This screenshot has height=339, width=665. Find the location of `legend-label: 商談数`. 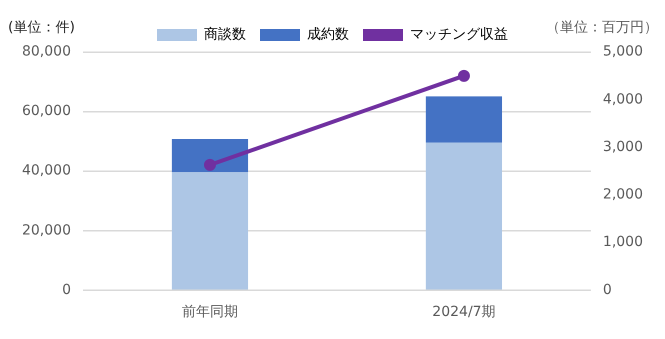

legend-label: 商談数 is located at coordinates (225, 34).